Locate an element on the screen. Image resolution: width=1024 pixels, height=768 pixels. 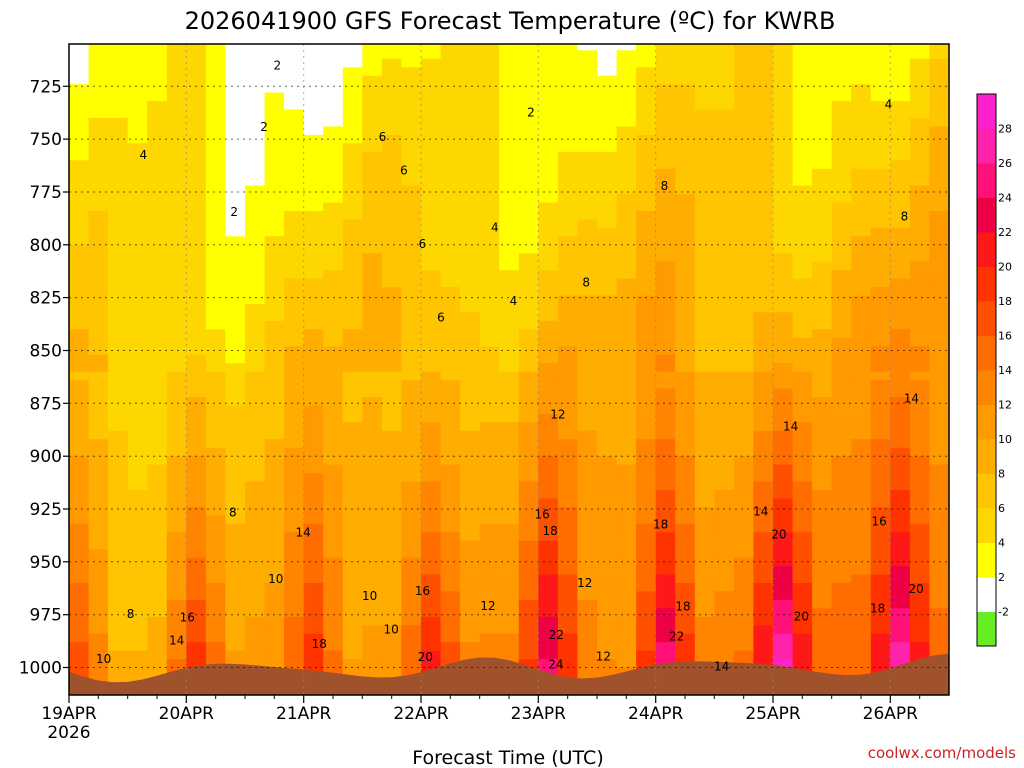
colorbar-frame is located at coordinates (986, 370).